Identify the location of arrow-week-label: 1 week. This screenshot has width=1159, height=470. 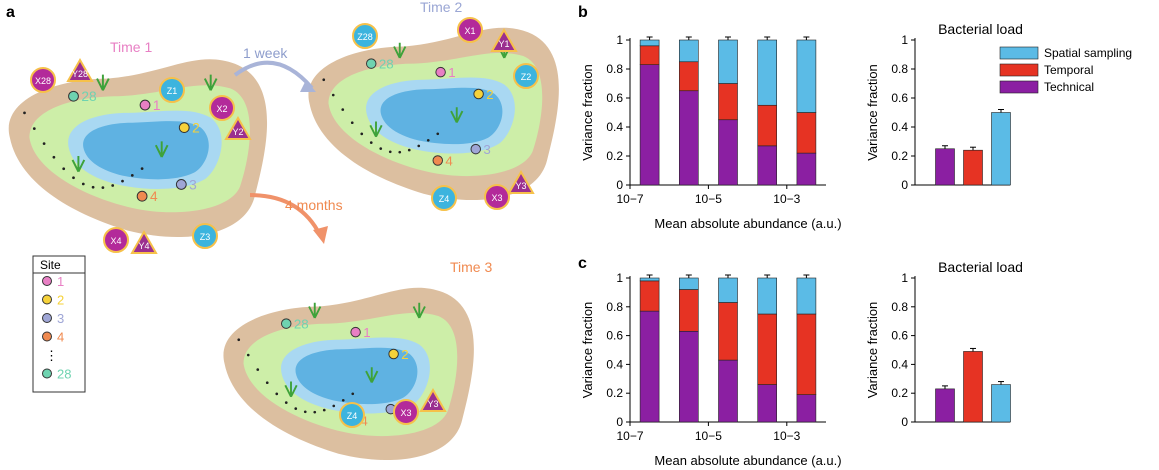
(265, 53).